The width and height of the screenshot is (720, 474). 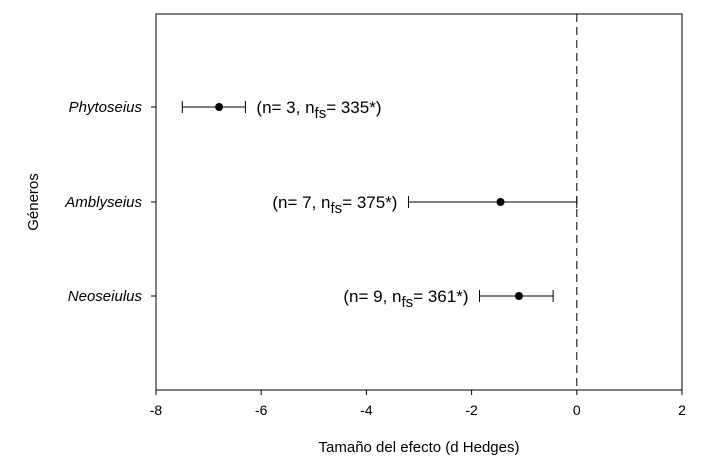 I want to click on sample-size-annotation: (n= 9, nfs= 361*), so click(x=405, y=299).